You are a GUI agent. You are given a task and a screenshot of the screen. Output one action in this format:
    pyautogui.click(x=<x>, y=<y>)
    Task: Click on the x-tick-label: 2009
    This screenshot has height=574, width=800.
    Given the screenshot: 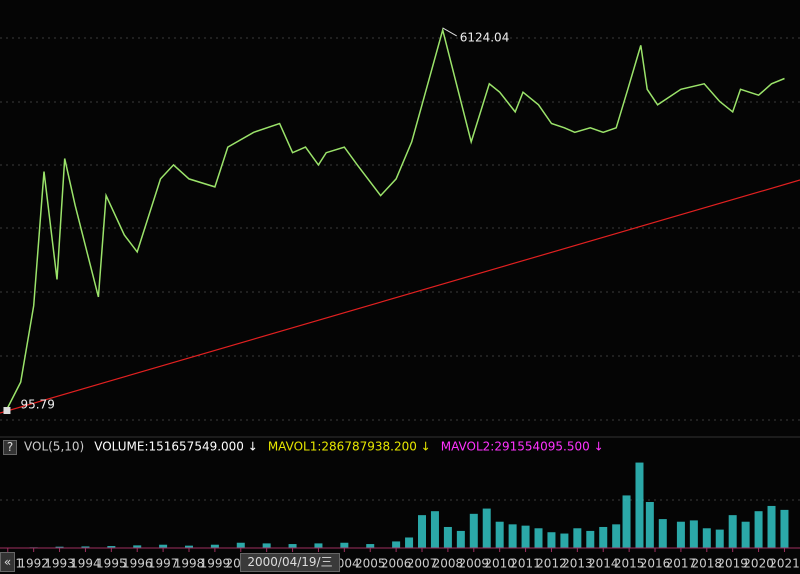 What is the action you would take?
    pyautogui.click(x=474, y=564)
    